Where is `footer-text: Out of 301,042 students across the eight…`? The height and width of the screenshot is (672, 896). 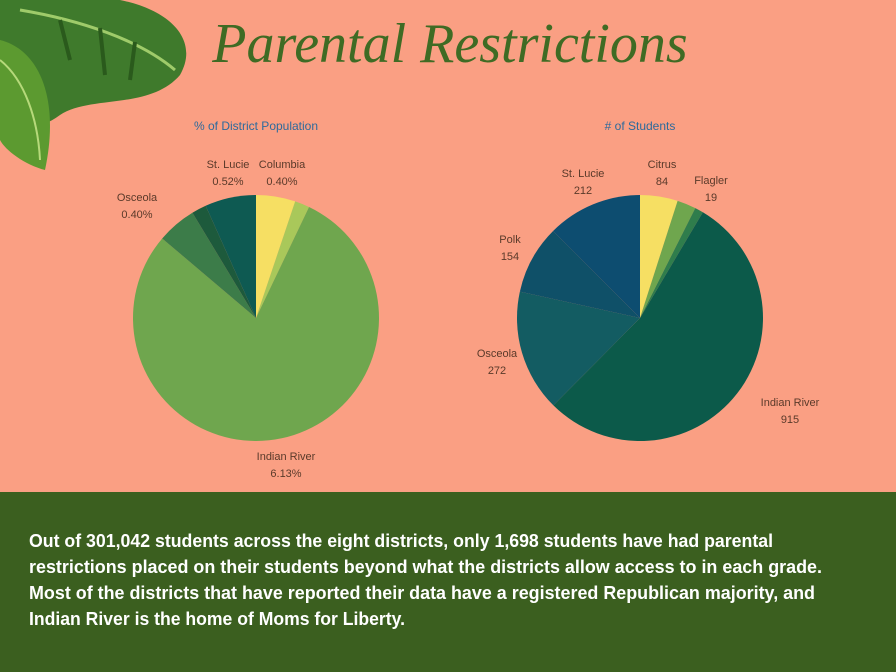
footer-text: Out of 301,042 students across the eight… is located at coordinates (425, 580).